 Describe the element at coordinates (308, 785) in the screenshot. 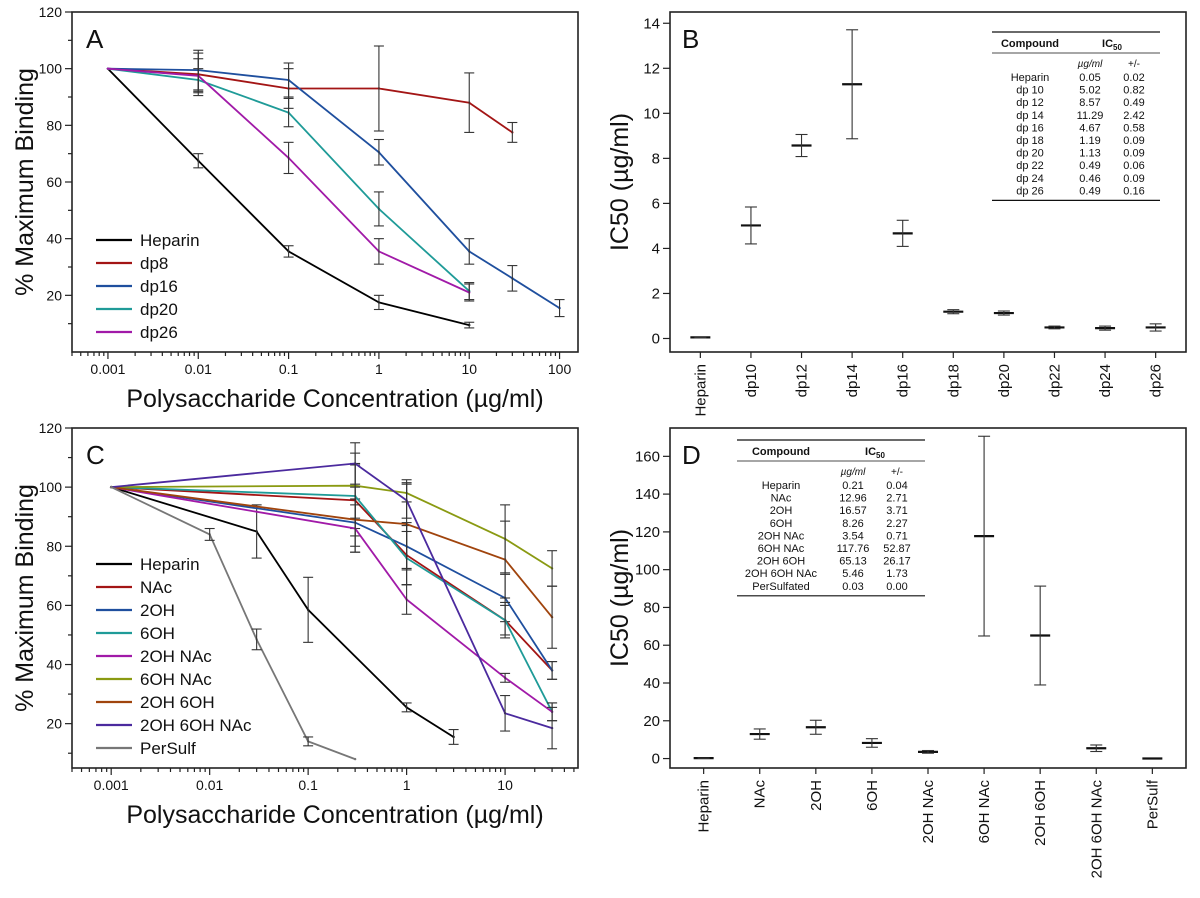

I see `x-tick-label: 0.1` at that location.